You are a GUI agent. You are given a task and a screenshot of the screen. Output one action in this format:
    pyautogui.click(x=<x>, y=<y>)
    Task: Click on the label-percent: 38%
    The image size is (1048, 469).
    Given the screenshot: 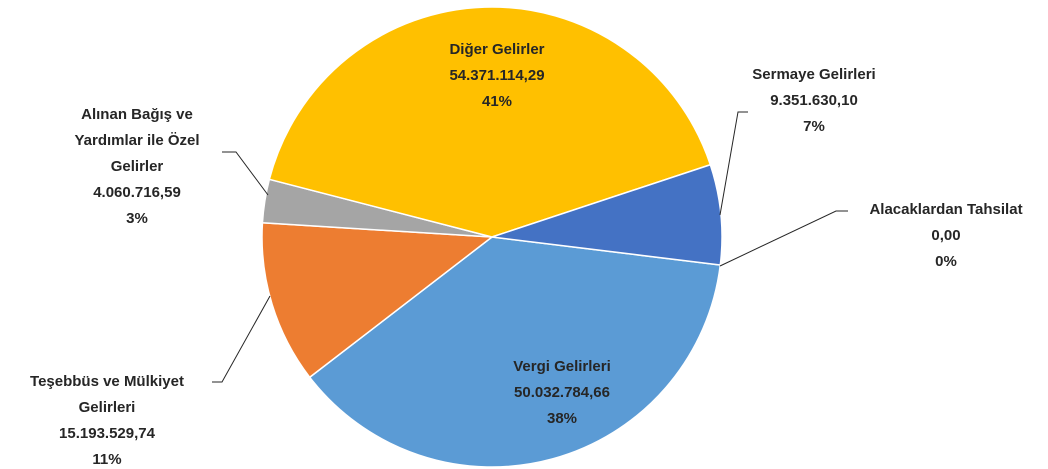 What is the action you would take?
    pyautogui.click(x=562, y=418)
    